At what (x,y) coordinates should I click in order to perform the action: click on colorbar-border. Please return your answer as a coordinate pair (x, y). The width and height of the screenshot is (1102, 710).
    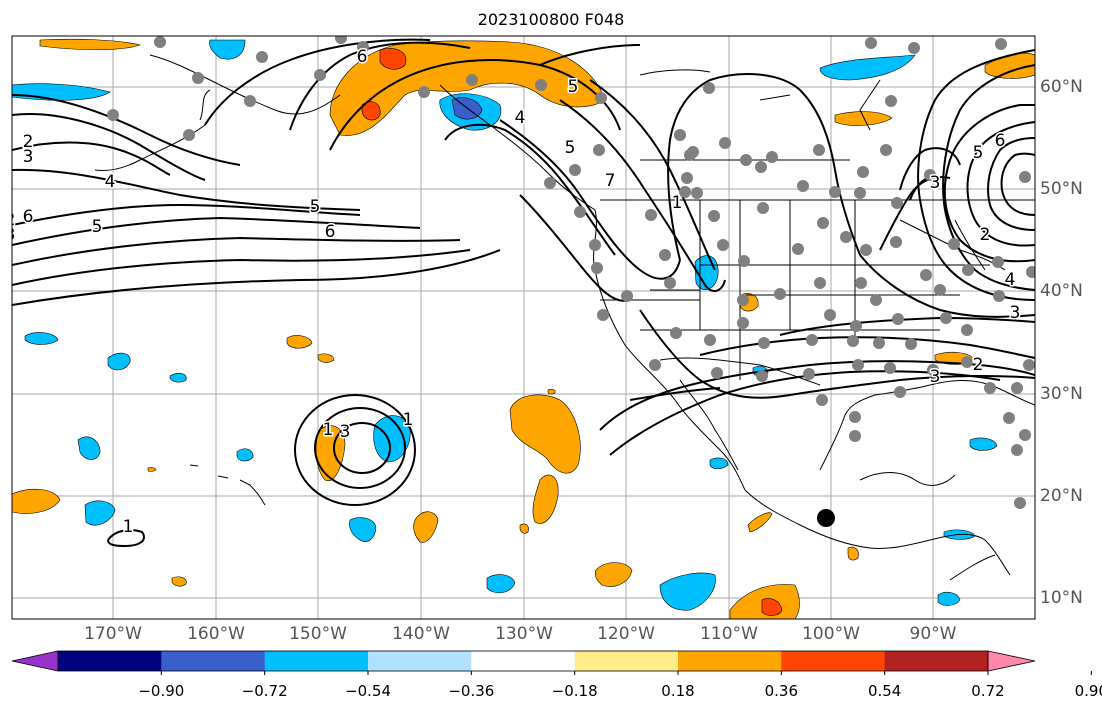
    Looking at the image, I should click on (523, 661).